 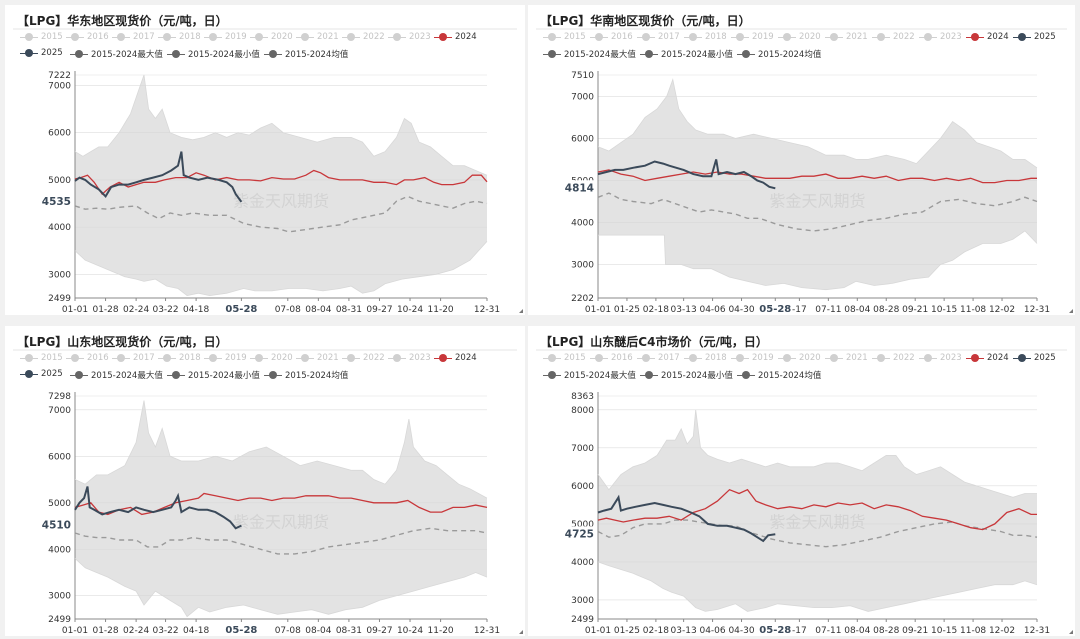 I want to click on x-tick-label: 09-27, so click(x=379, y=310).